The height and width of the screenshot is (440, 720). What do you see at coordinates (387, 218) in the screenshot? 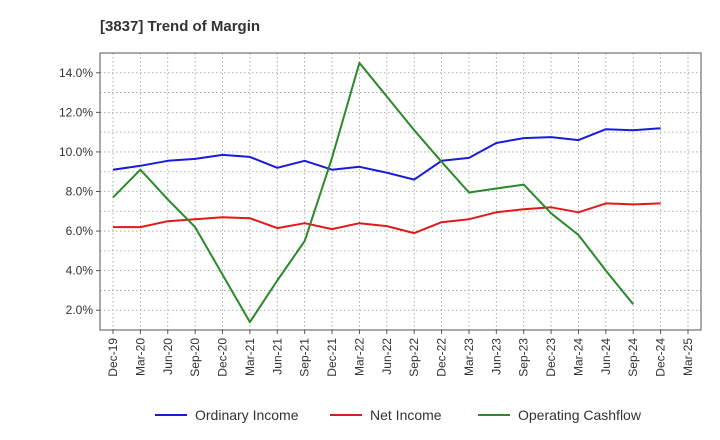
I see `series-line-net-income` at bounding box center [387, 218].